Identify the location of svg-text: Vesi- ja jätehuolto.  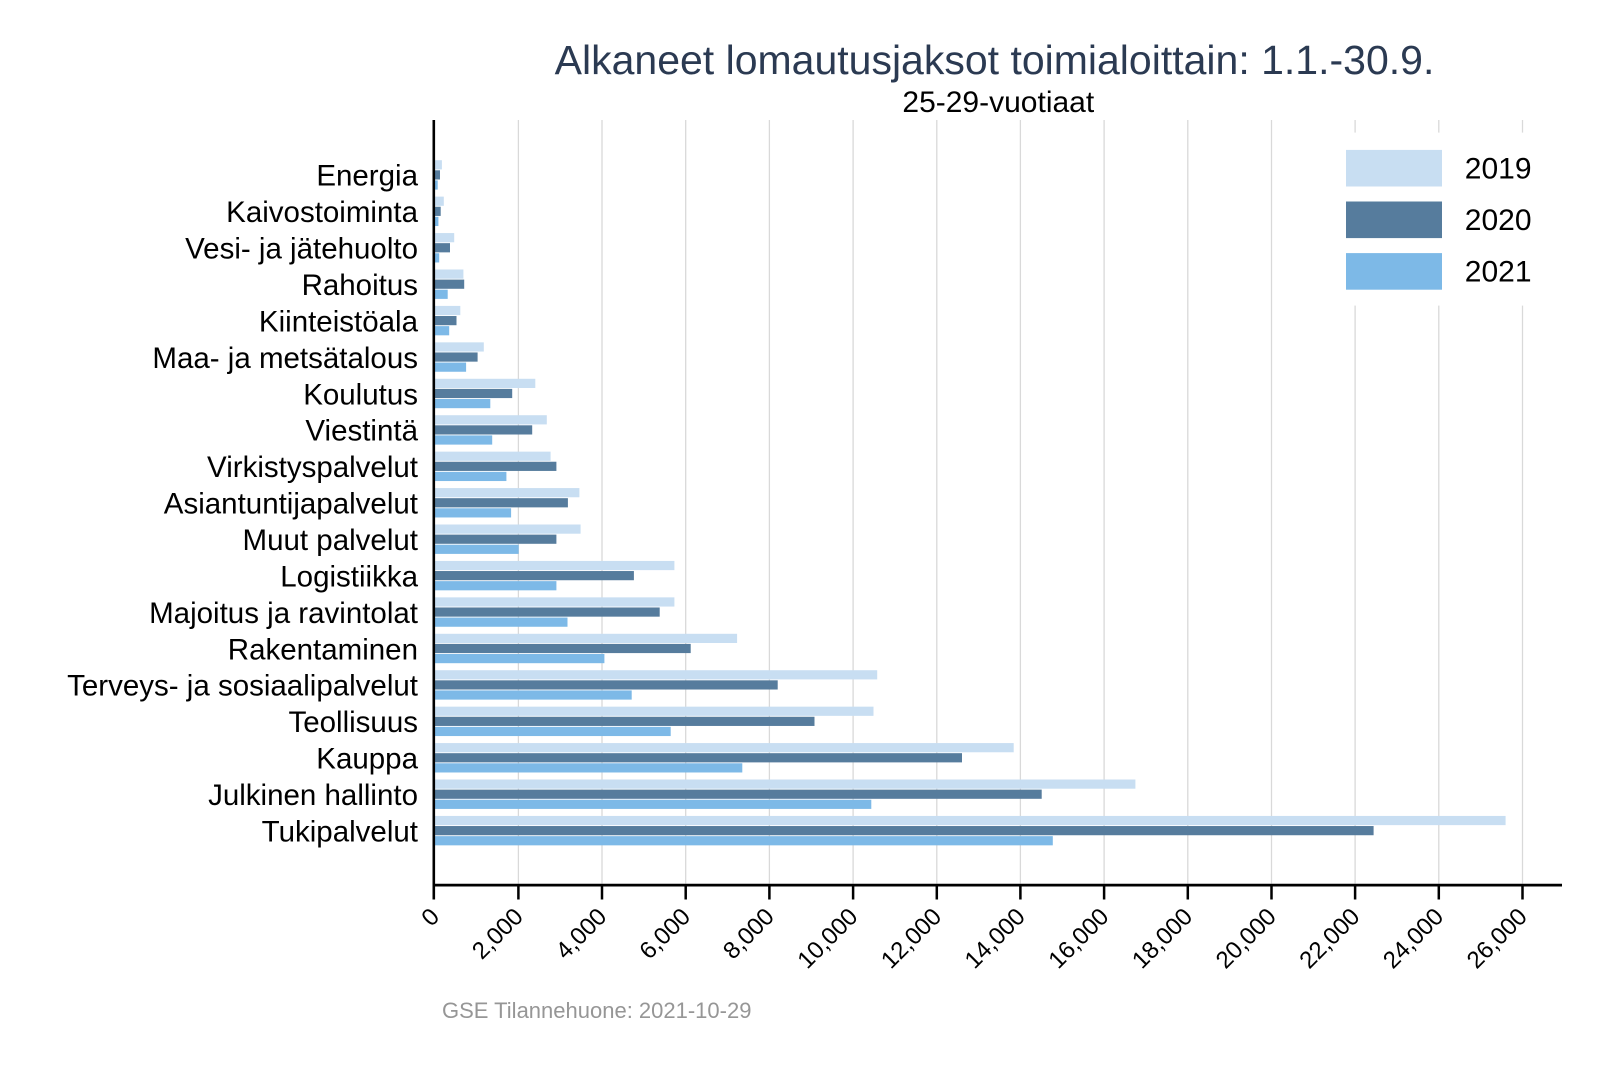
(301, 249).